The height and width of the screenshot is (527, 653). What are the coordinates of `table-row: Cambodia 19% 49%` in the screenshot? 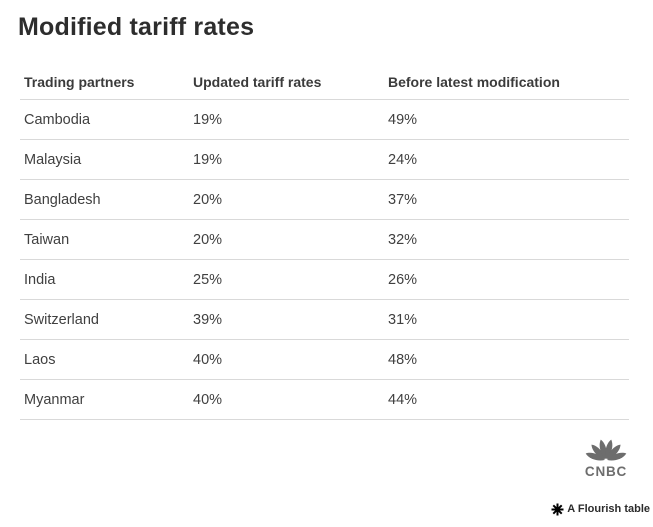 It's located at (324, 120).